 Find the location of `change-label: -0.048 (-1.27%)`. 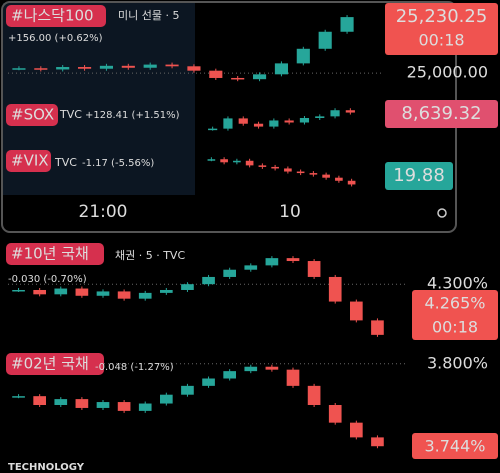

change-label: -0.048 (-1.27%) is located at coordinates (134, 367).